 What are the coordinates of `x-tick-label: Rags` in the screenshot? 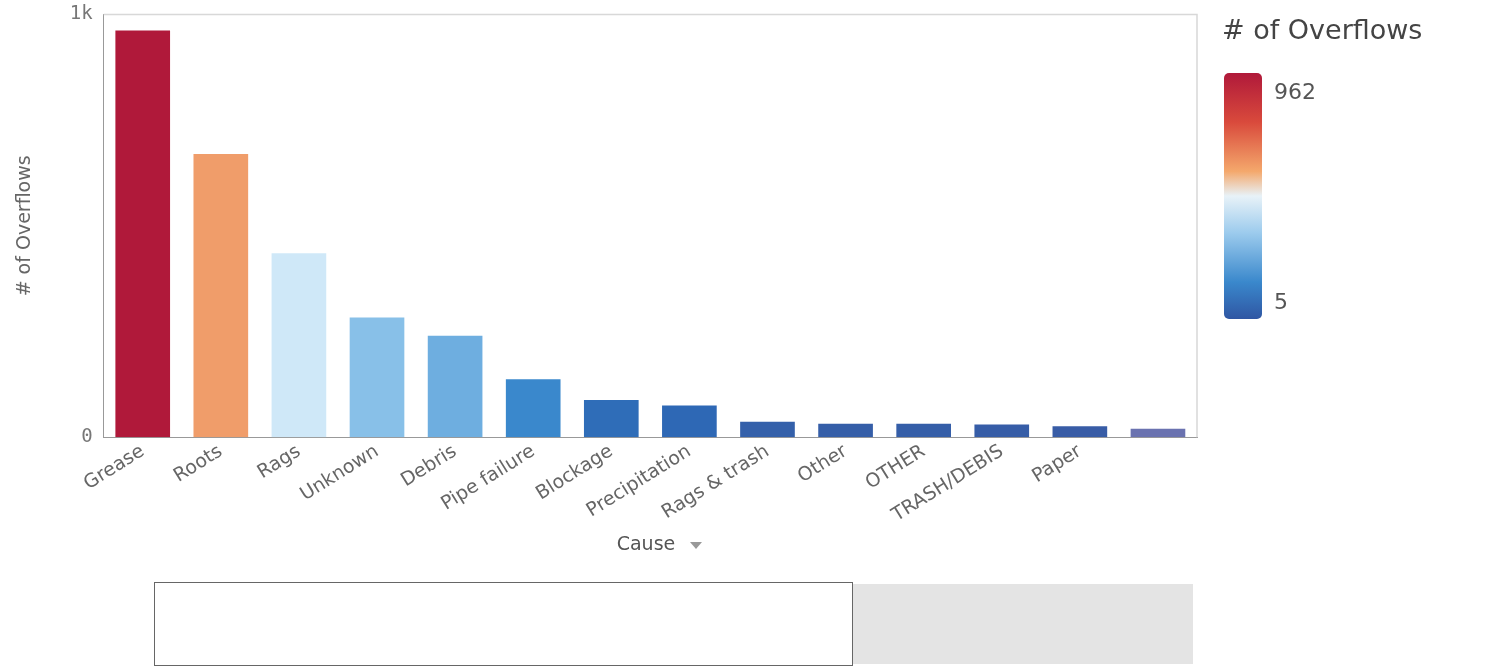 It's located at (278, 460).